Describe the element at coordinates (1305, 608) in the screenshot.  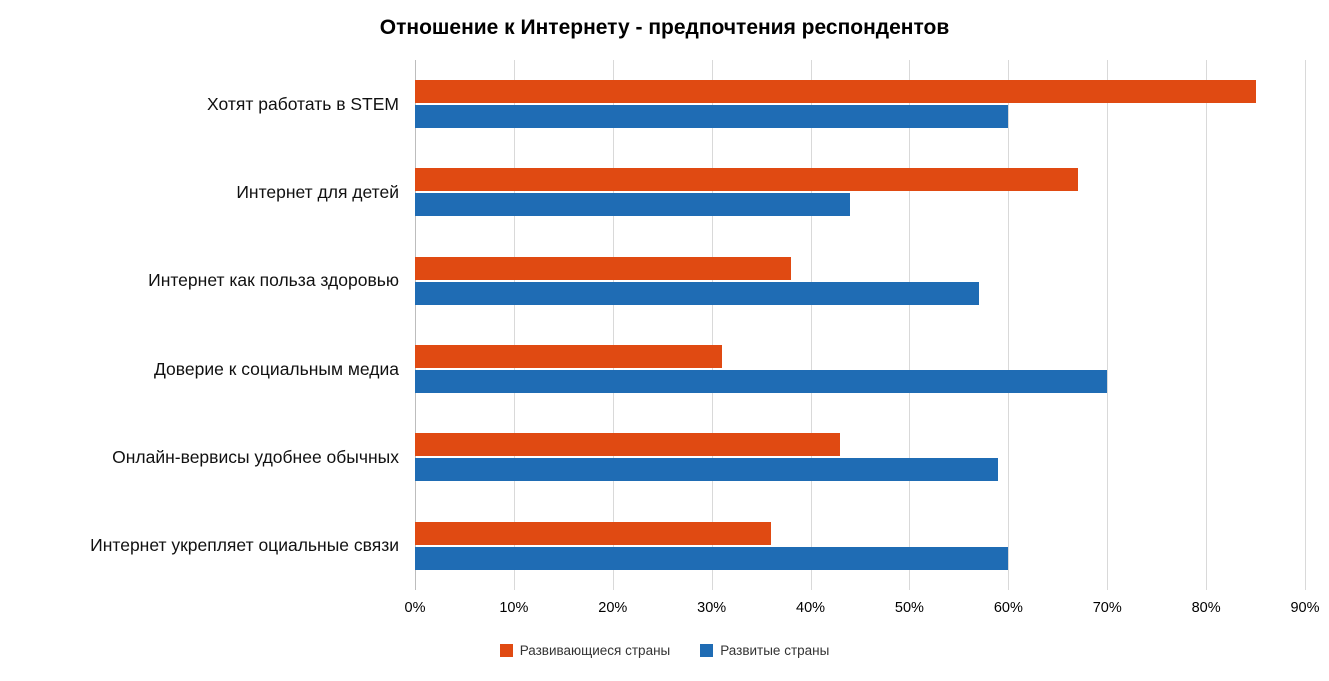
I see `x-tick-label: 90%` at that location.